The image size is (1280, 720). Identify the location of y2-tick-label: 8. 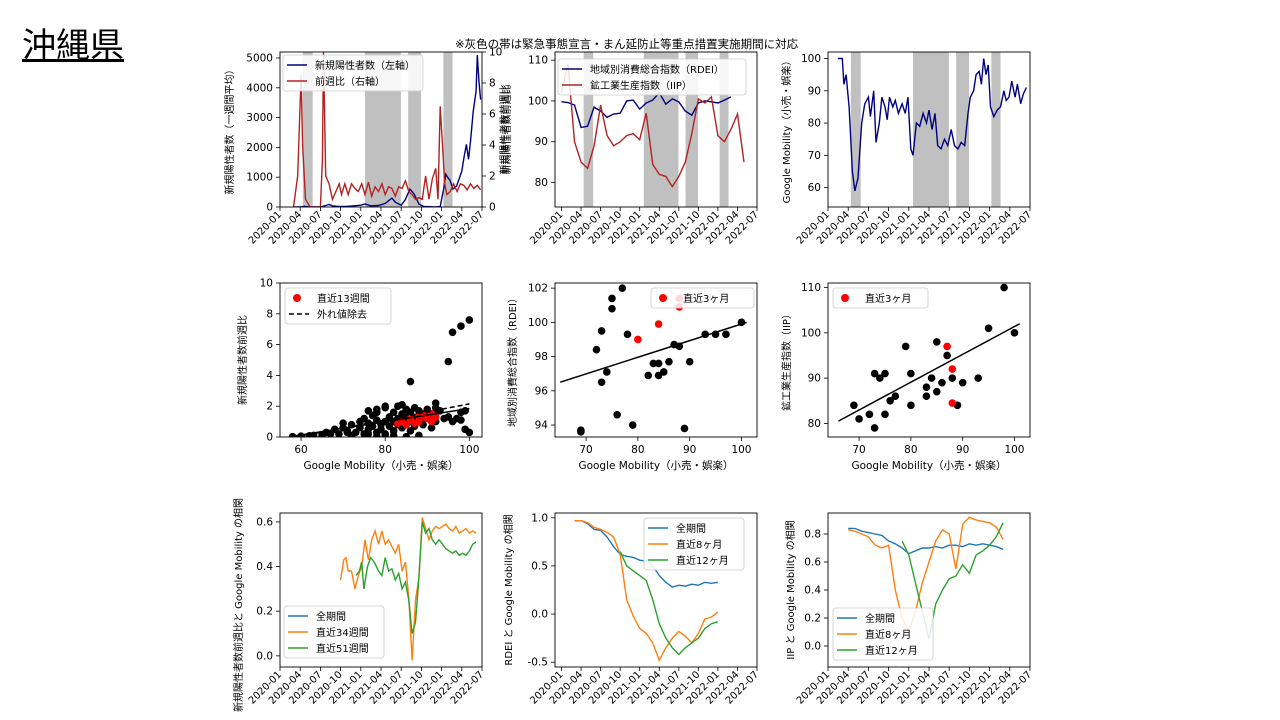
(492, 84).